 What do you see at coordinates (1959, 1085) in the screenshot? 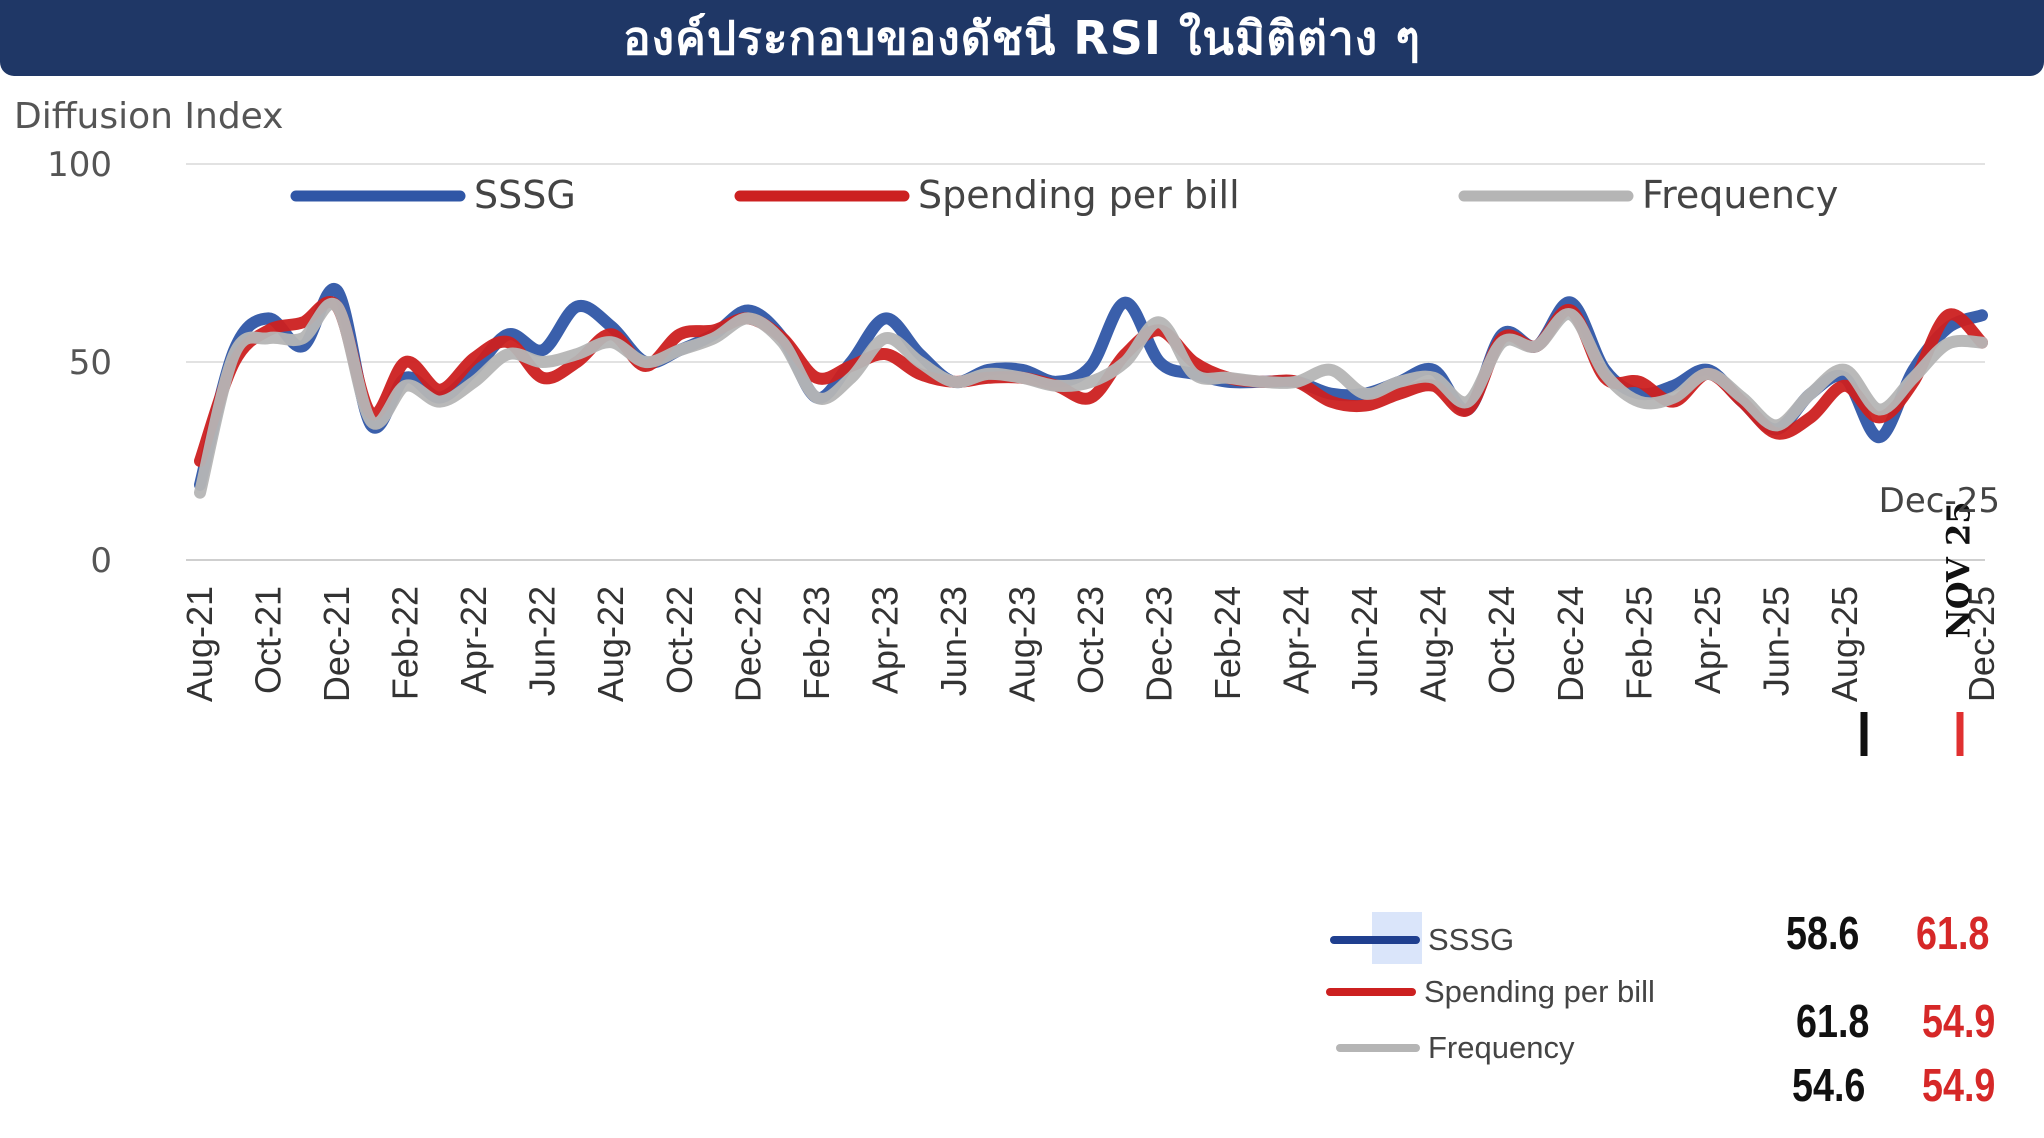
I see `dec25-value-frequency: 54.9` at bounding box center [1959, 1085].